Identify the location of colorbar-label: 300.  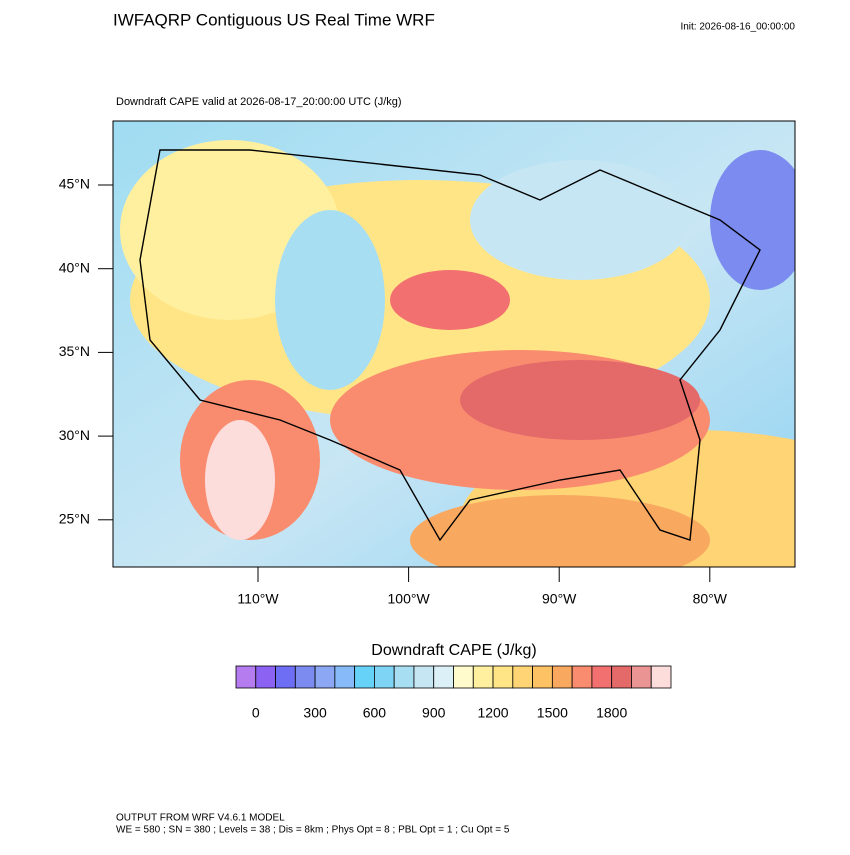
(315, 713).